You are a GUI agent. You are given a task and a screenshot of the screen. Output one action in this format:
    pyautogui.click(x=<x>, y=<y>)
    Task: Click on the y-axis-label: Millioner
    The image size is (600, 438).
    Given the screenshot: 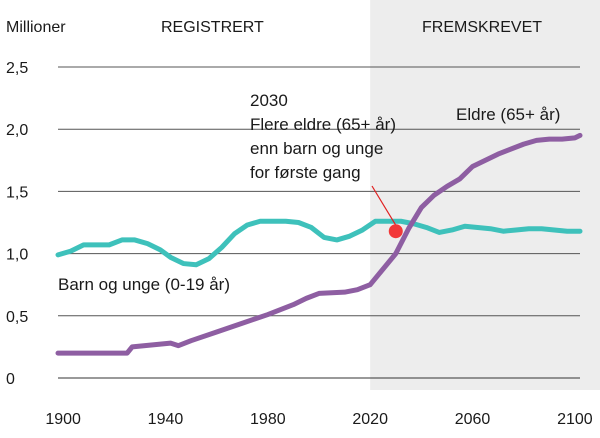 What is the action you would take?
    pyautogui.click(x=36, y=27)
    